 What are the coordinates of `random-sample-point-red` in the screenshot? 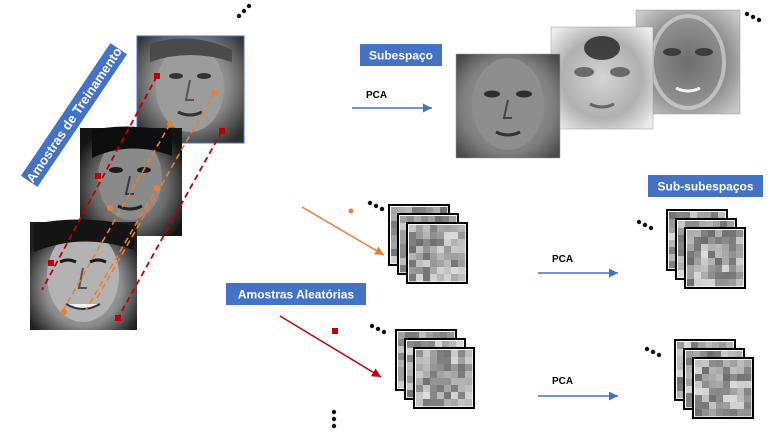 It's located at (335, 331).